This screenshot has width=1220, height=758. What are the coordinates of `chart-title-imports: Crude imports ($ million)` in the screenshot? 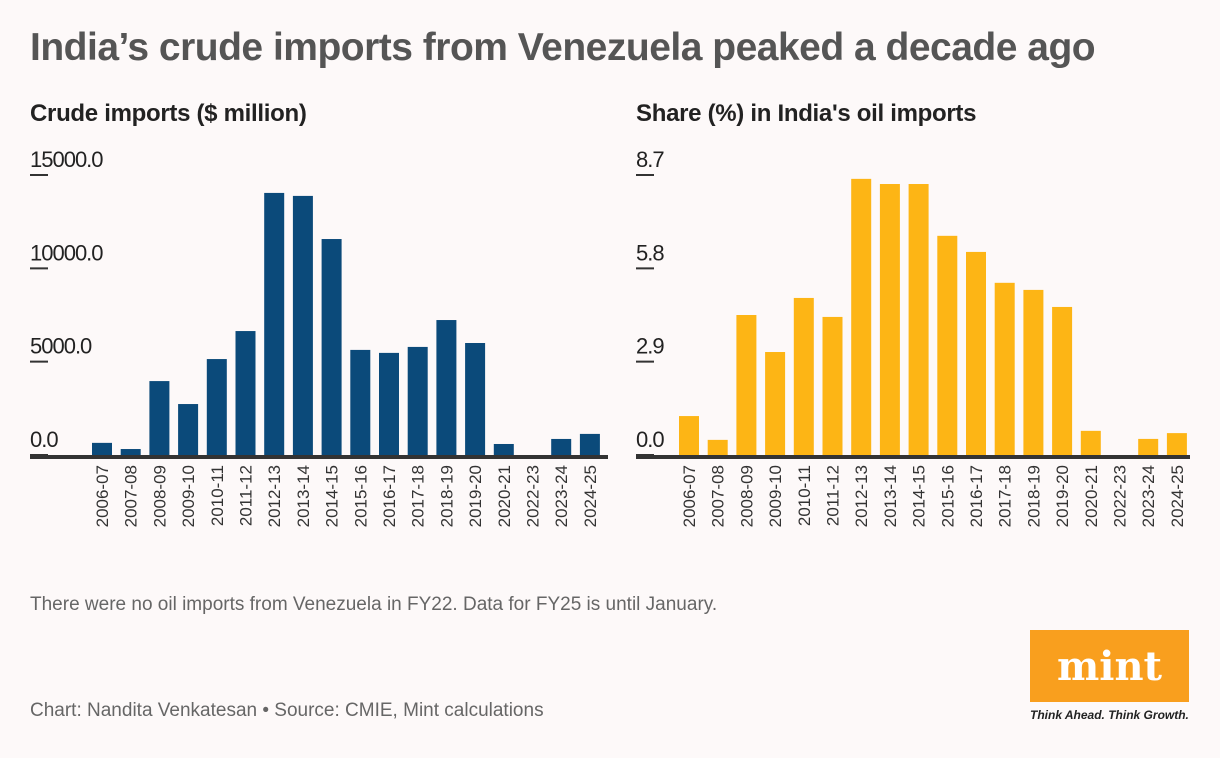 It's located at (168, 113).